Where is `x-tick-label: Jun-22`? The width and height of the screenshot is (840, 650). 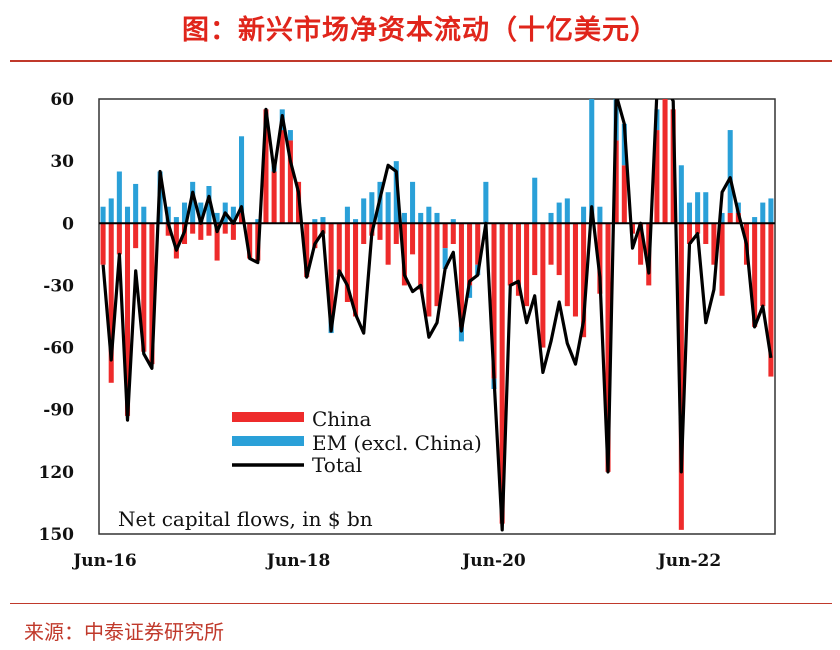 x-tick-label: Jun-22 is located at coordinates (688, 561).